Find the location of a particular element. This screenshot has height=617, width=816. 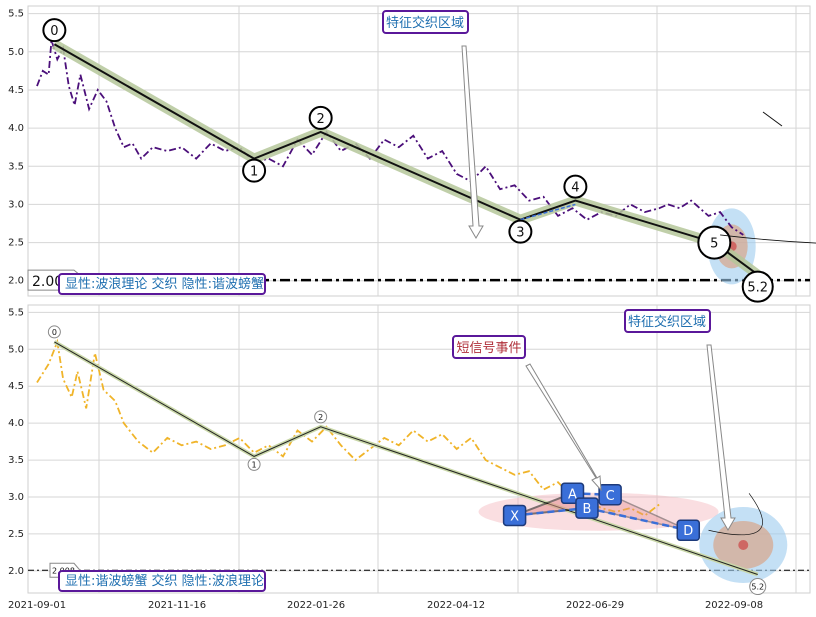

short-signal-box is located at coordinates (489, 347).